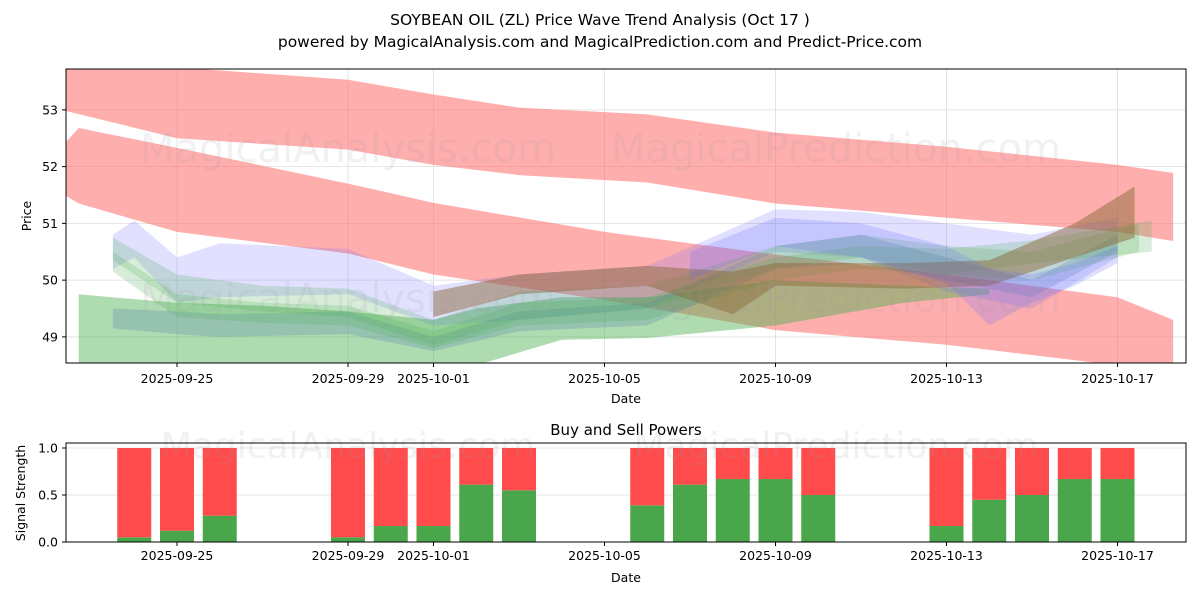 This screenshot has width=1200, height=600. Describe the element at coordinates (626, 577) in the screenshot. I see `signal-x-axis-label: Date` at that location.